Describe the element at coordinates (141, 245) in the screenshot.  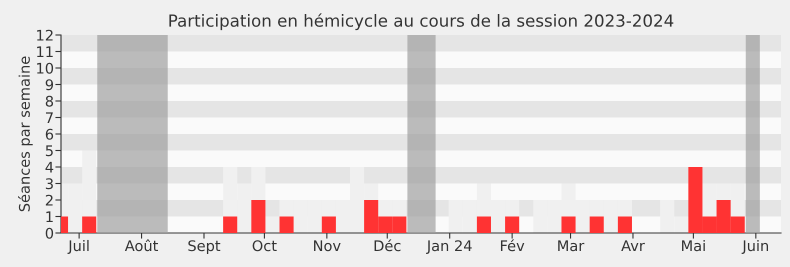
I see `x-tick-label: Août` at that location.